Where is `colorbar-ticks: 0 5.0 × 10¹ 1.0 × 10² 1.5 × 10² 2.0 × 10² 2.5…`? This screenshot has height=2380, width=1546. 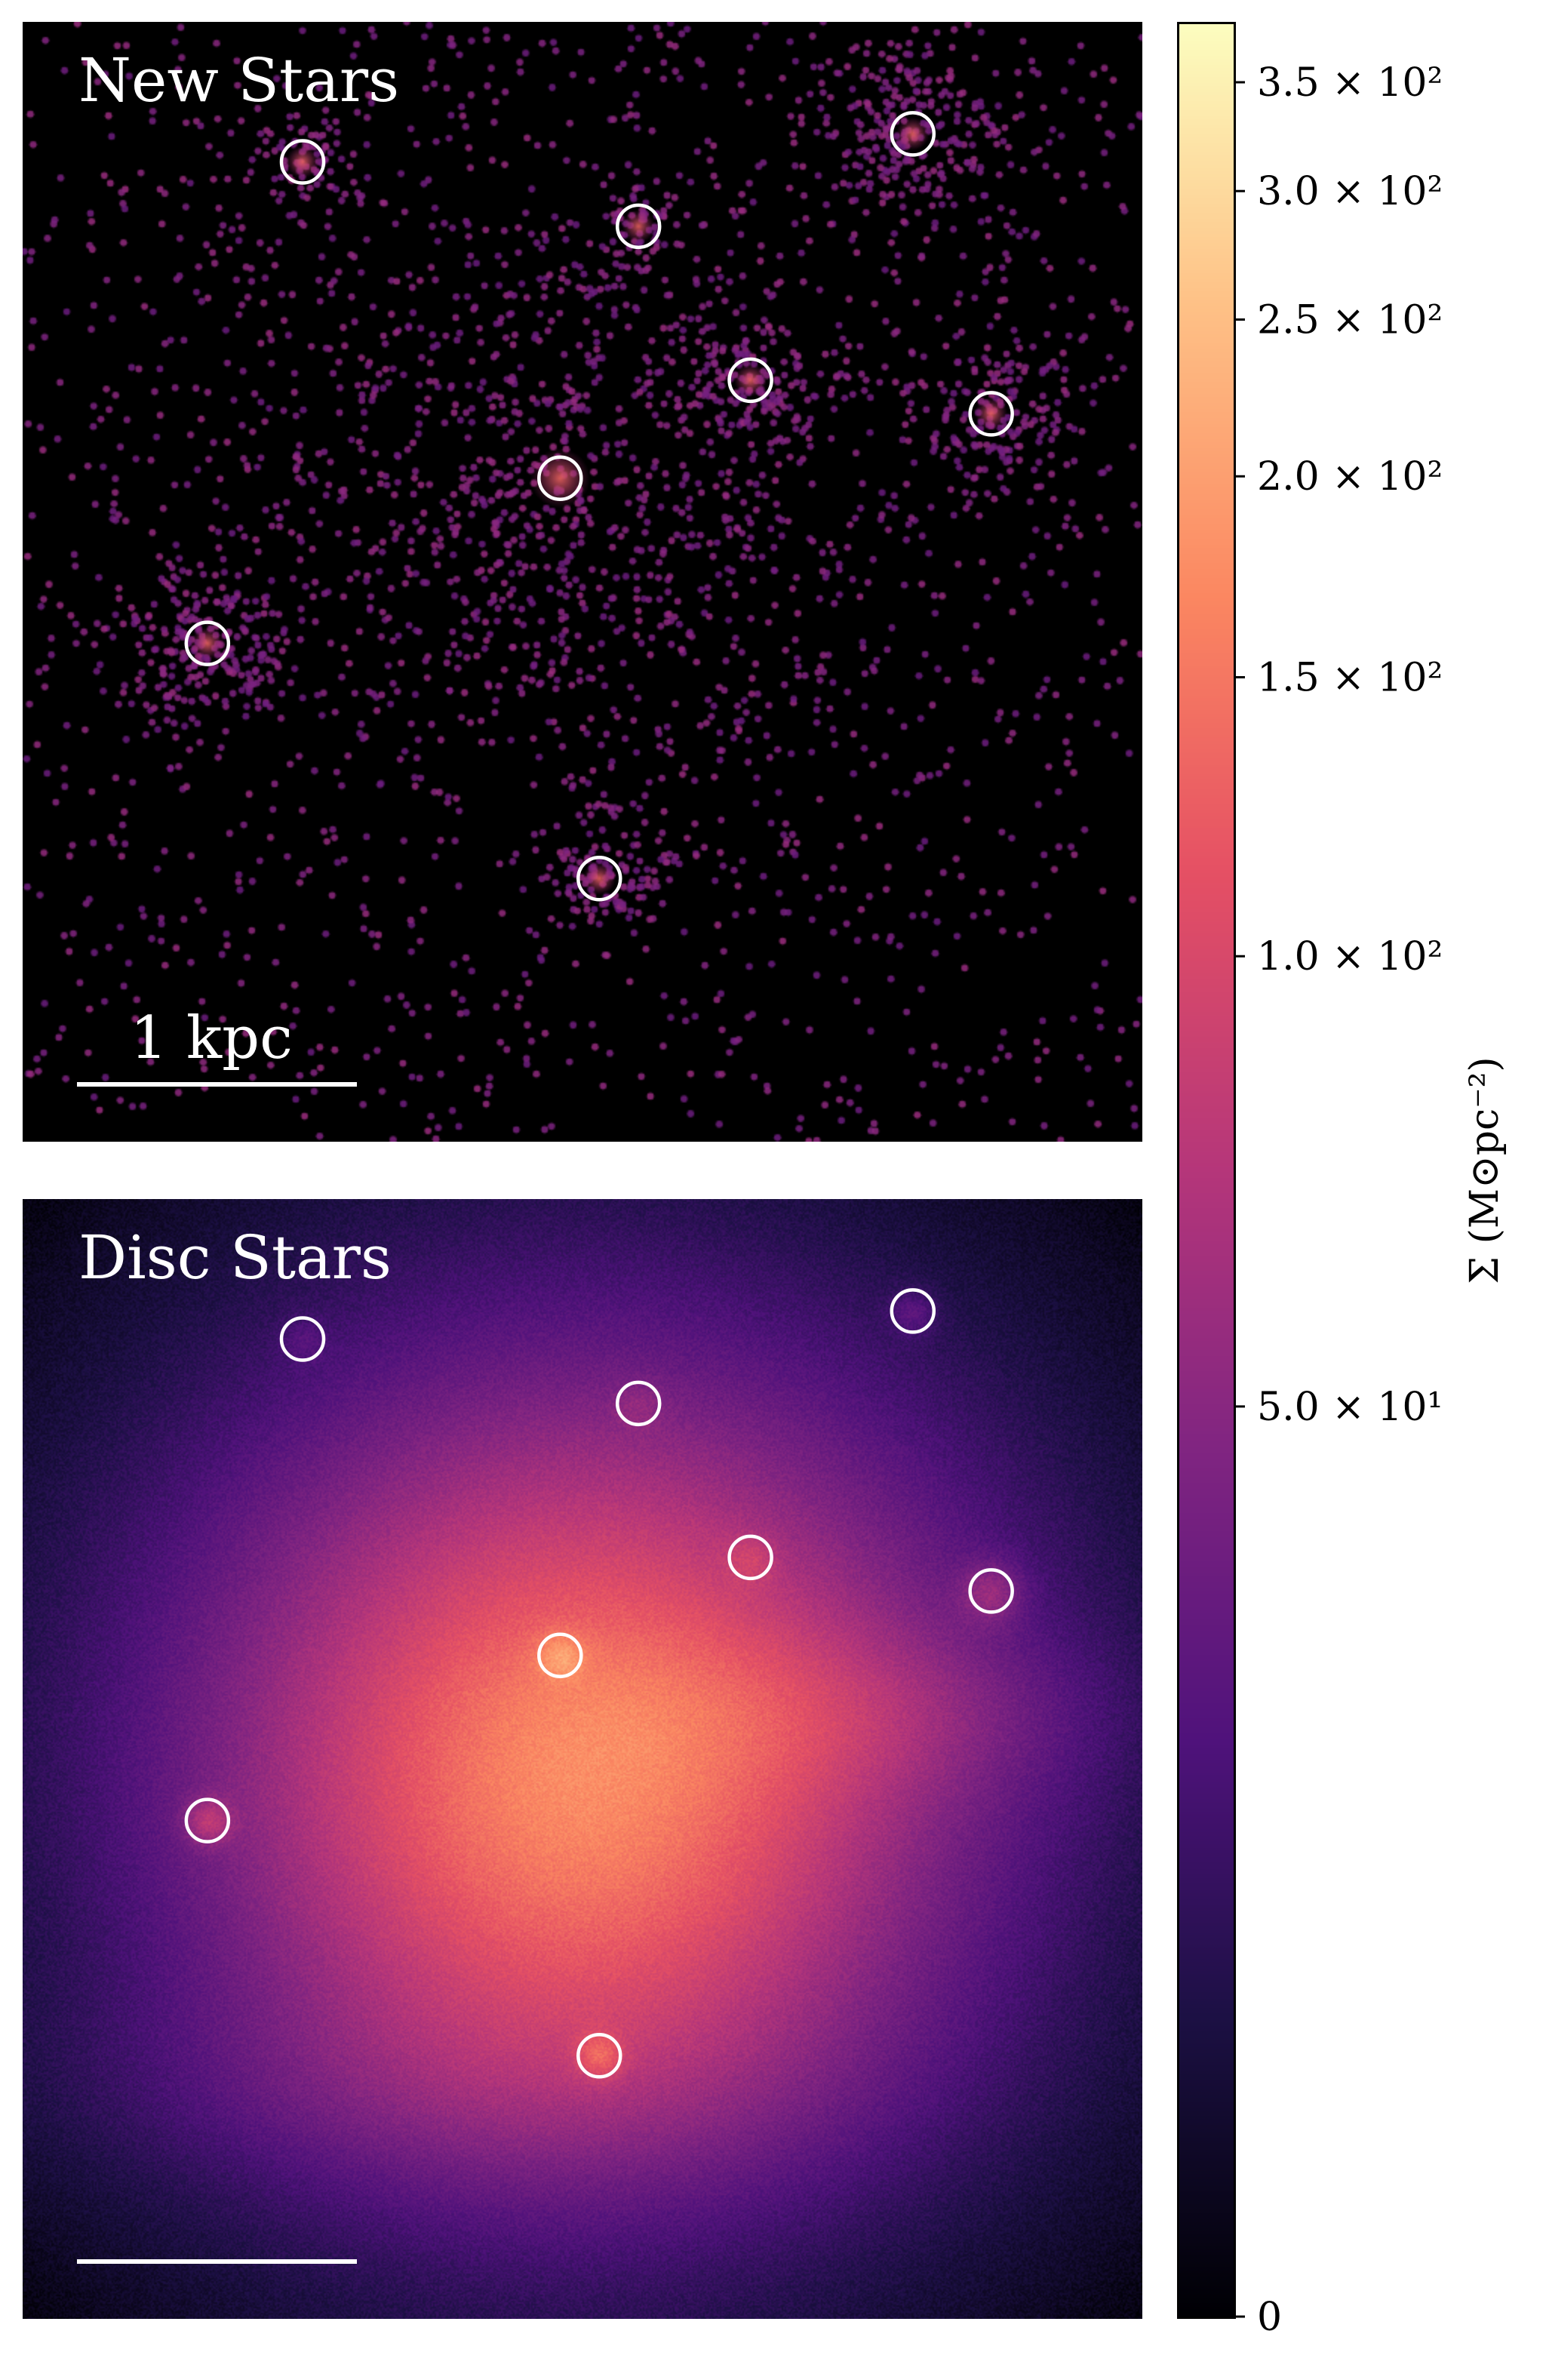 colorbar-ticks: 0 5.0 × 10¹ 1.0 × 10² 1.5 × 10² 2.0 × 10² 2.5… is located at coordinates (1339, 1200).